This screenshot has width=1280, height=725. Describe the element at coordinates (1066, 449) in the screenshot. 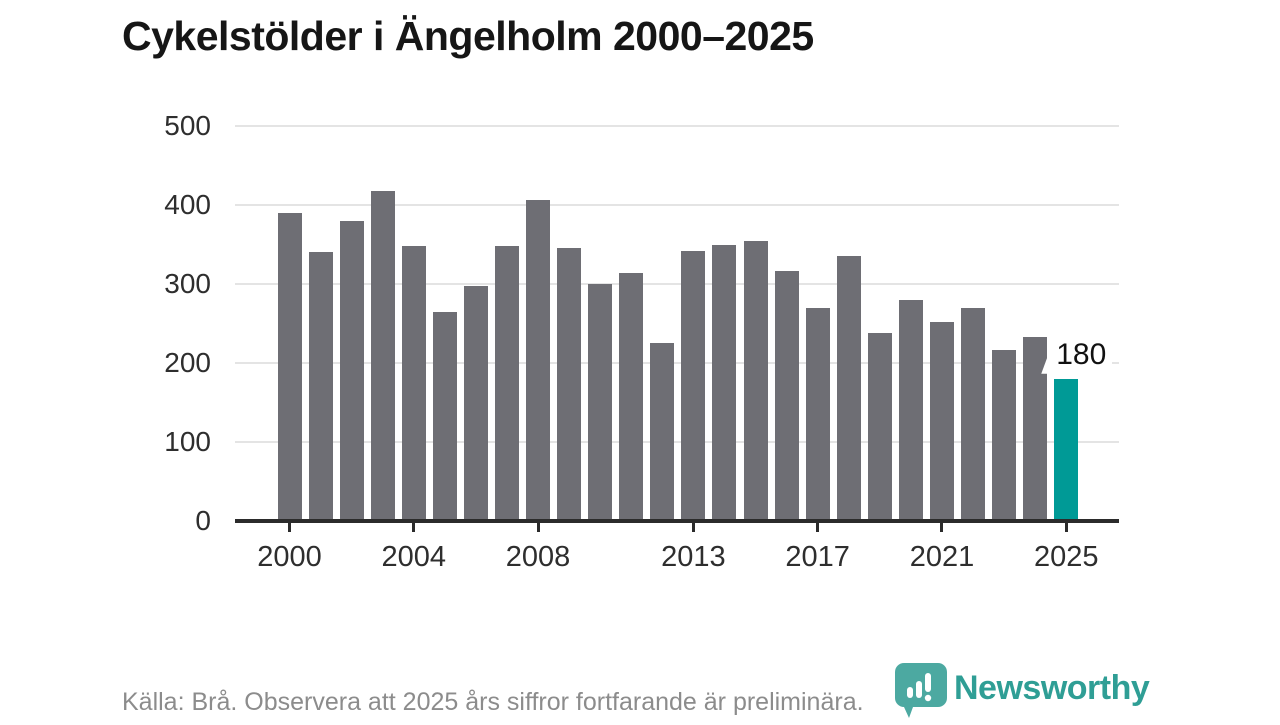

I see `highlight-bar-2025` at that location.